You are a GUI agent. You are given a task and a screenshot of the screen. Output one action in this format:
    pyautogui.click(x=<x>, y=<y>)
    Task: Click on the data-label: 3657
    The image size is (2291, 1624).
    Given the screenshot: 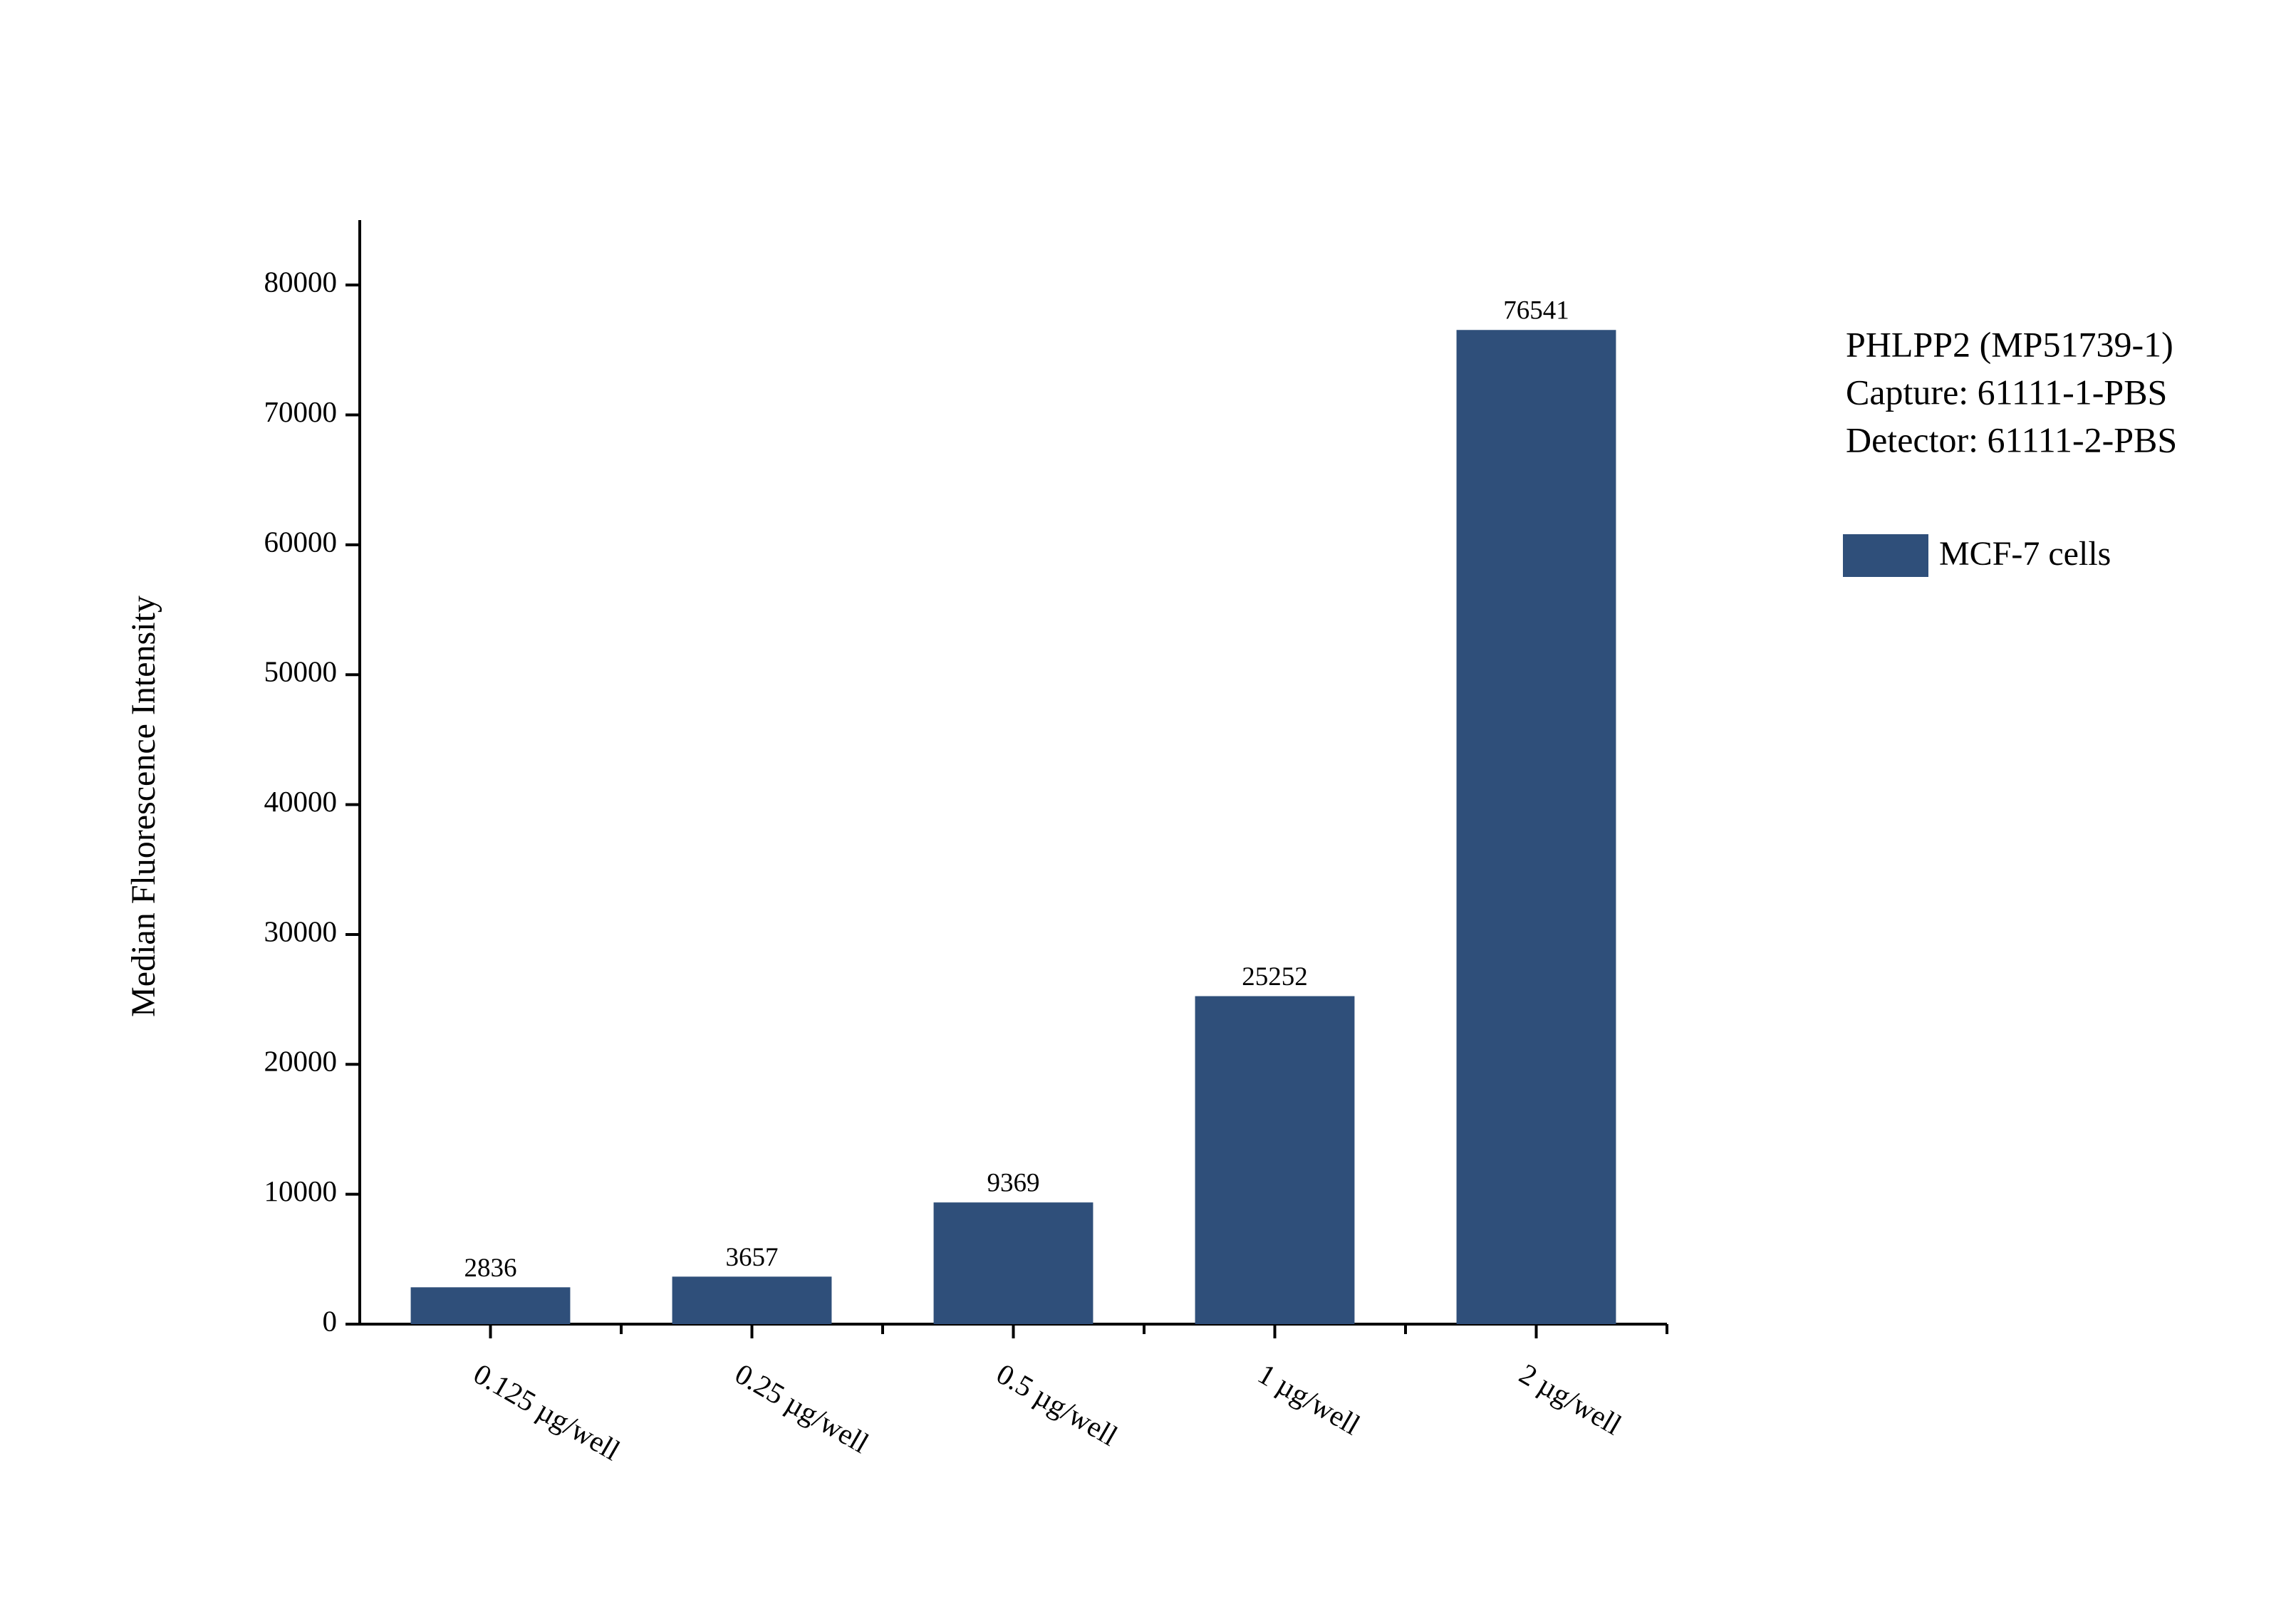 What is the action you would take?
    pyautogui.click(x=752, y=1257)
    